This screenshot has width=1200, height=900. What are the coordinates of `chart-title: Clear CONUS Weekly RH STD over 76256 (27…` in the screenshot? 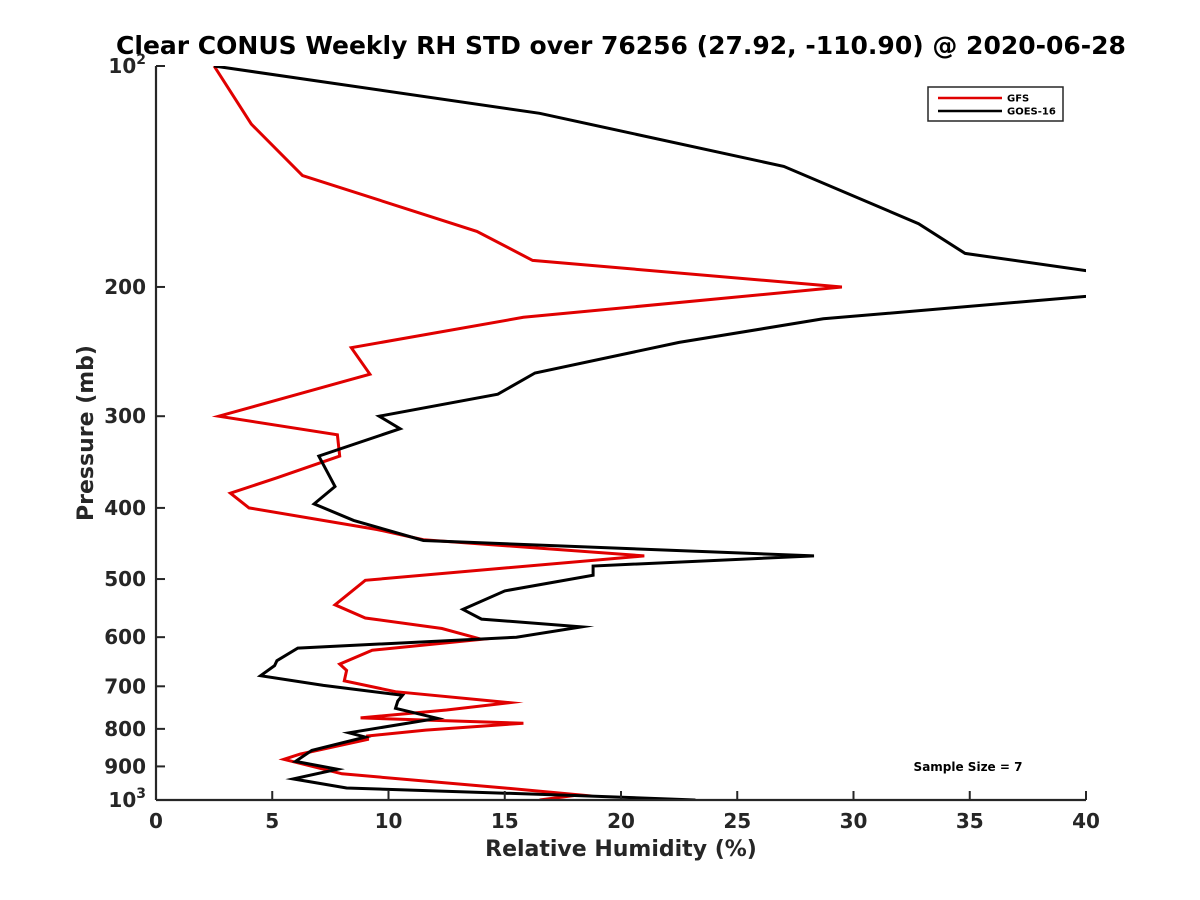 It's located at (621, 45).